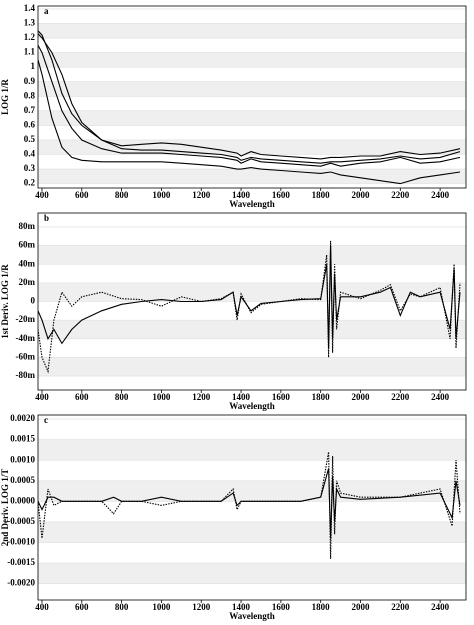  Describe the element at coordinates (30, 183) in the screenshot. I see `y-tick-label: 0.2` at that location.